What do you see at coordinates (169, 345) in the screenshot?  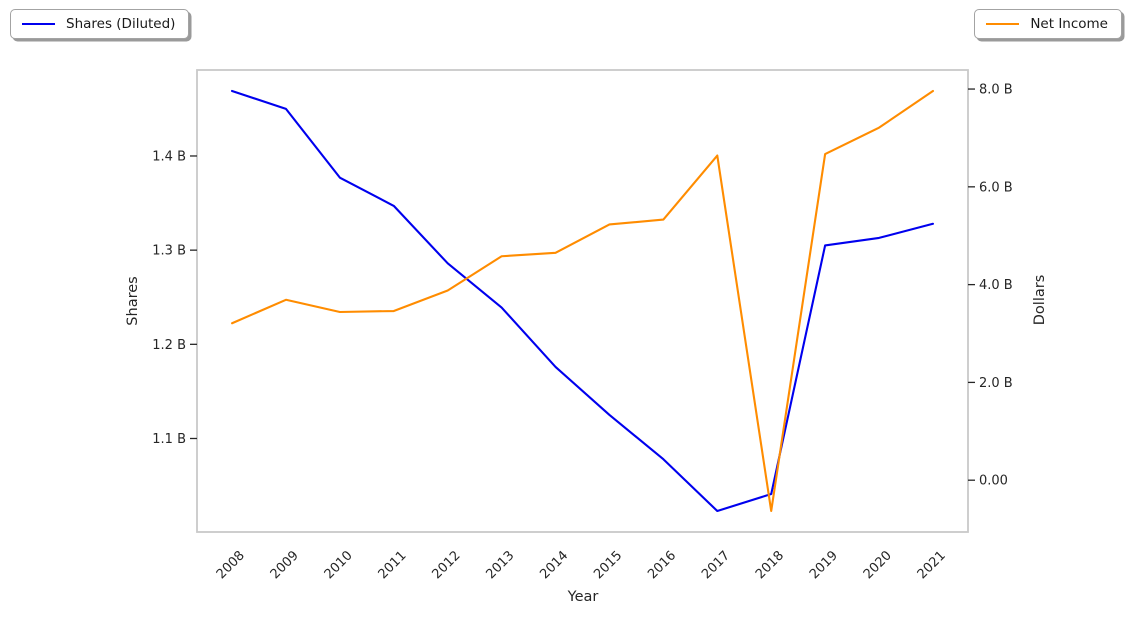 I see `left-tick-label: 1.2 B` at bounding box center [169, 345].